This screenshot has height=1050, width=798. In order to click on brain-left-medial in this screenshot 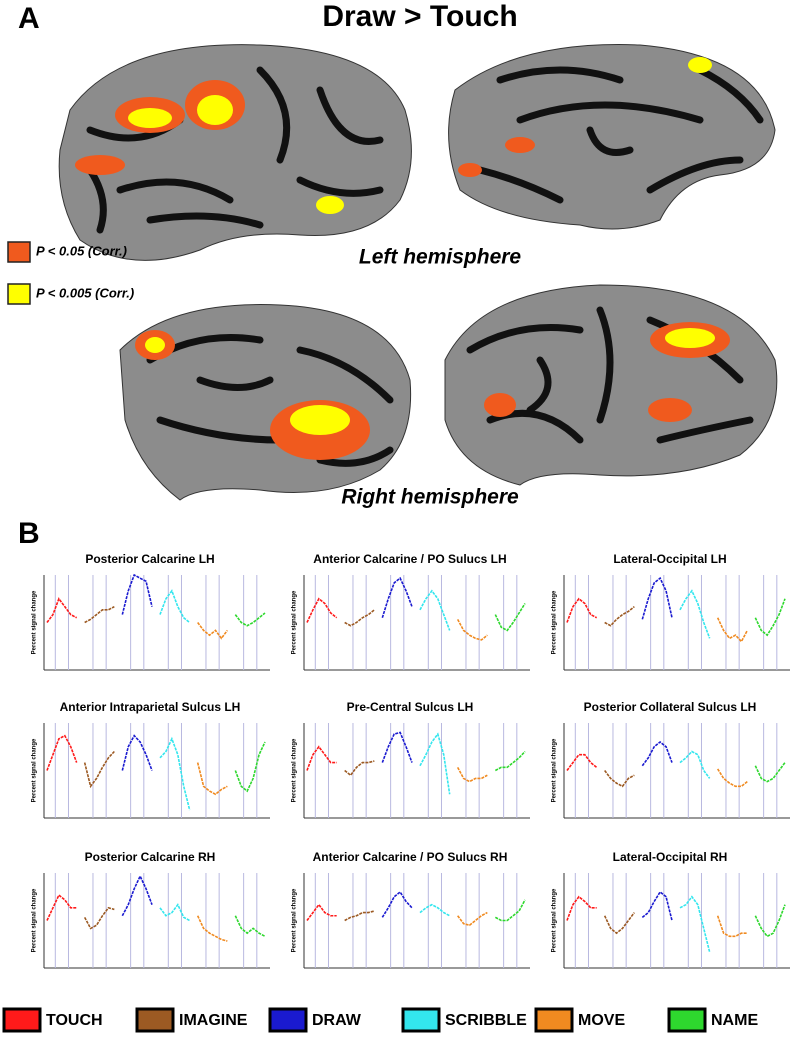, I will do `click(612, 137)`.